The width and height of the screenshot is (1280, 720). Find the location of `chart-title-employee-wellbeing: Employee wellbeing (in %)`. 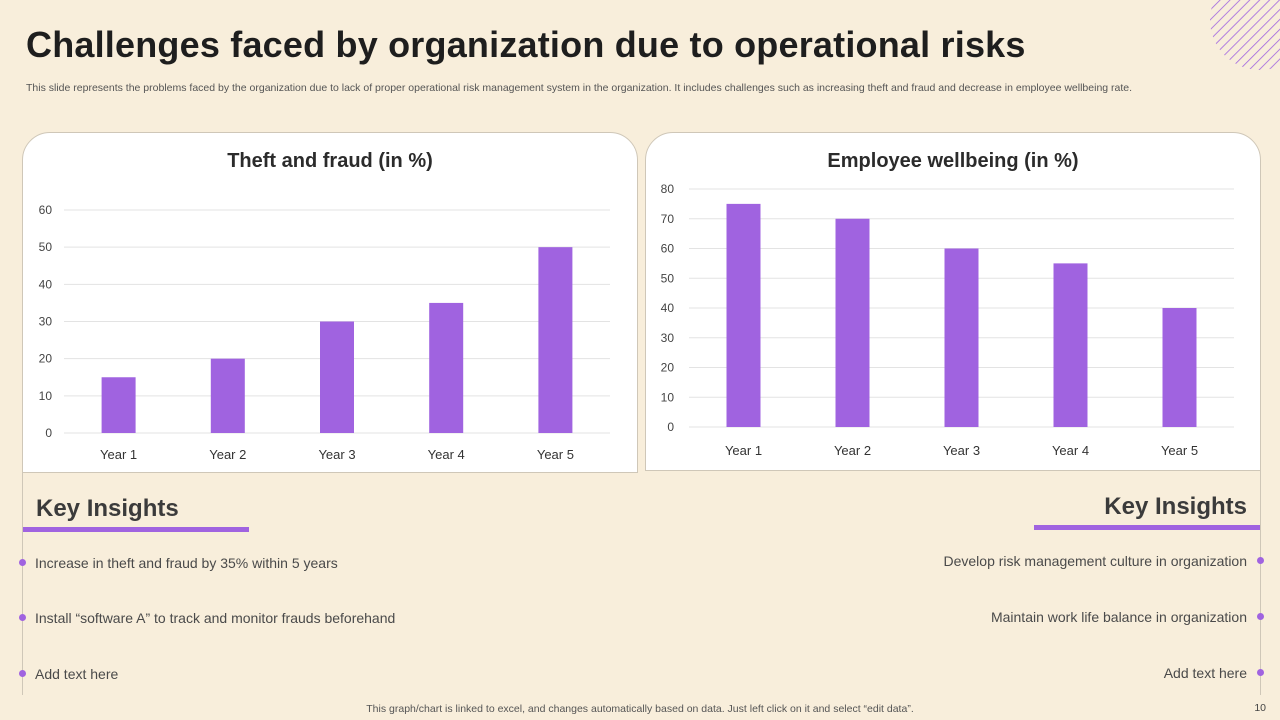

chart-title-employee-wellbeing: Employee wellbeing (in %) is located at coordinates (953, 161).